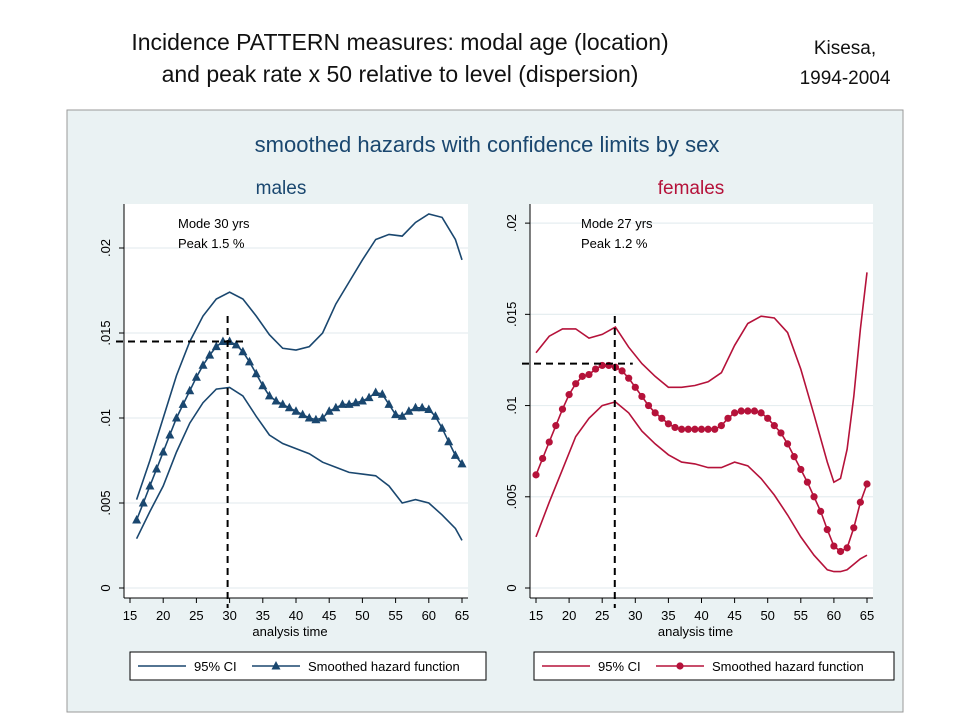 The width and height of the screenshot is (960, 720). Describe the element at coordinates (214, 223) in the screenshot. I see `mode-annotation: Mode 30 yrs` at that location.